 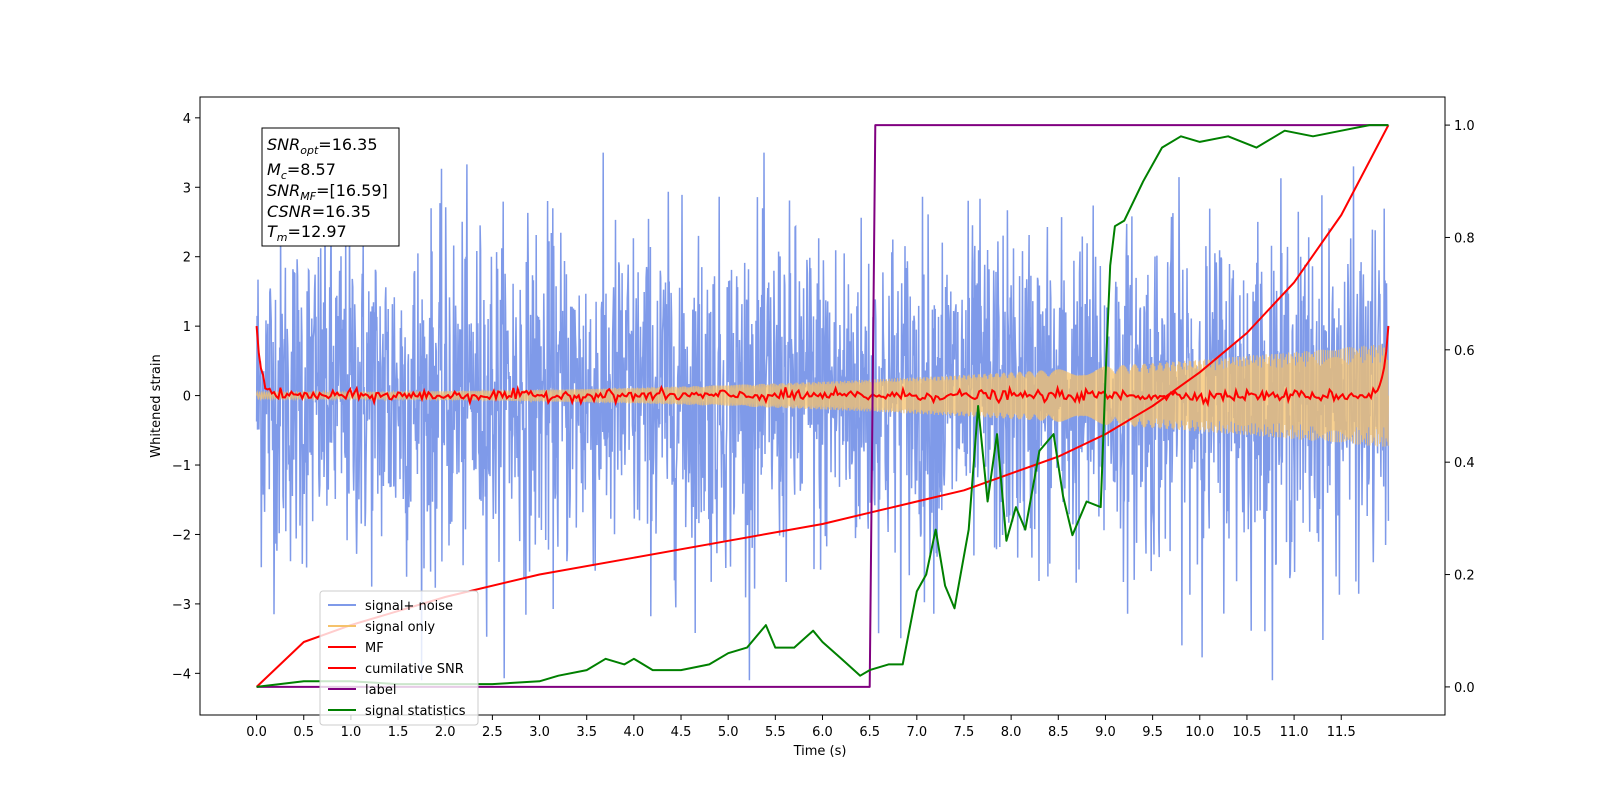 What do you see at coordinates (187, 327) in the screenshot?
I see `y-tick-label: 1` at bounding box center [187, 327].